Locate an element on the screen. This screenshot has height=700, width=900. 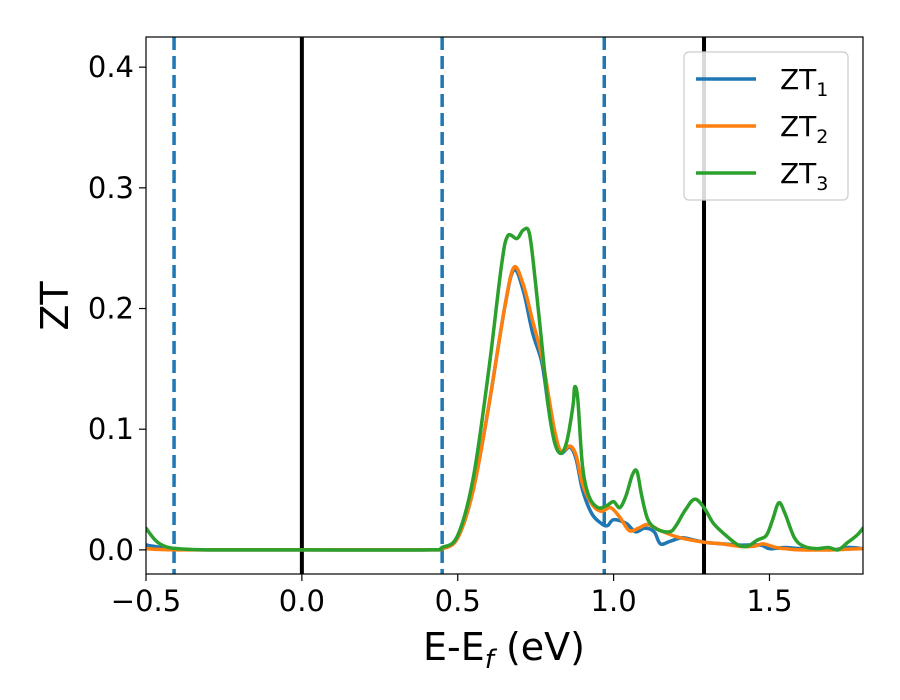
legend-label-subscript: 3 is located at coordinates (822, 184).